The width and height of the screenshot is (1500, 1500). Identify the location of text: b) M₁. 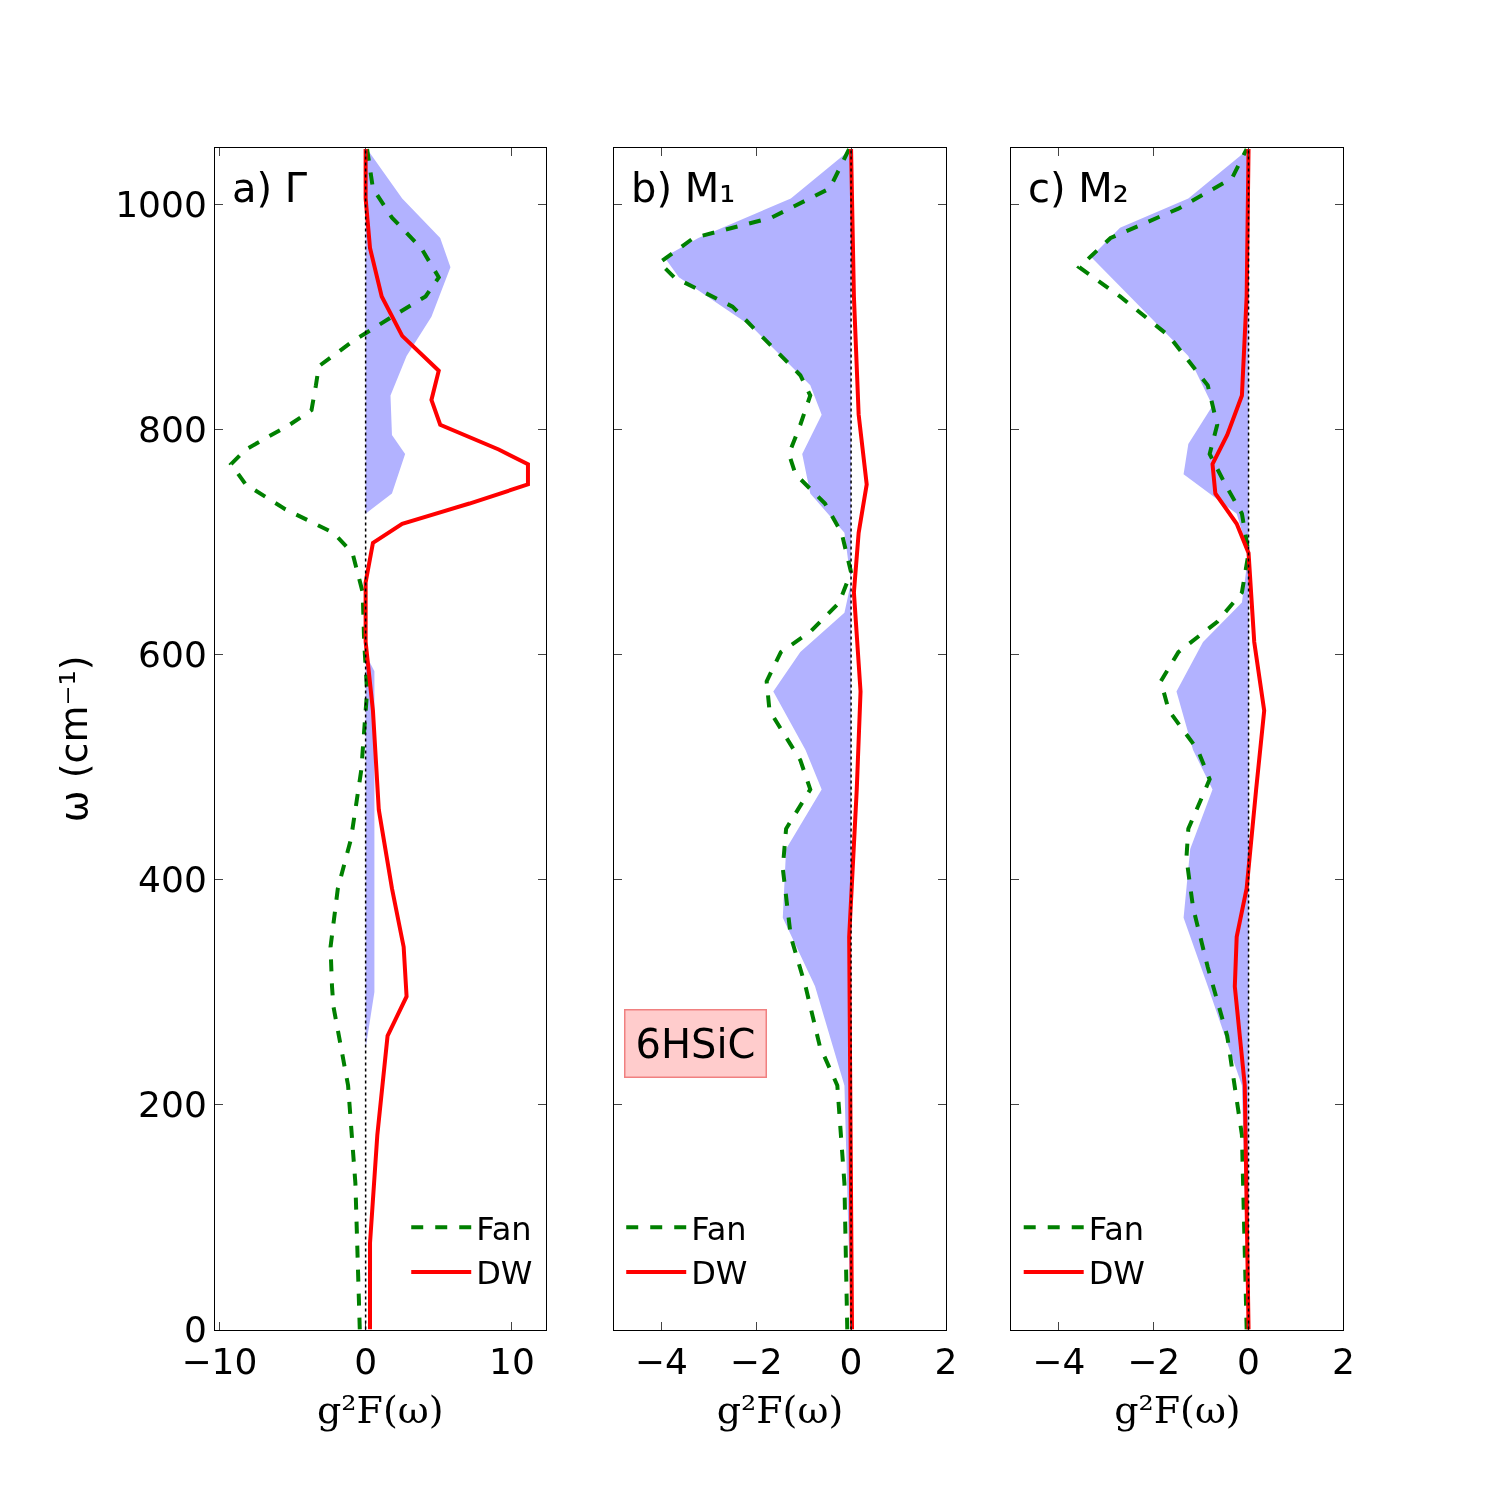
(683, 188).